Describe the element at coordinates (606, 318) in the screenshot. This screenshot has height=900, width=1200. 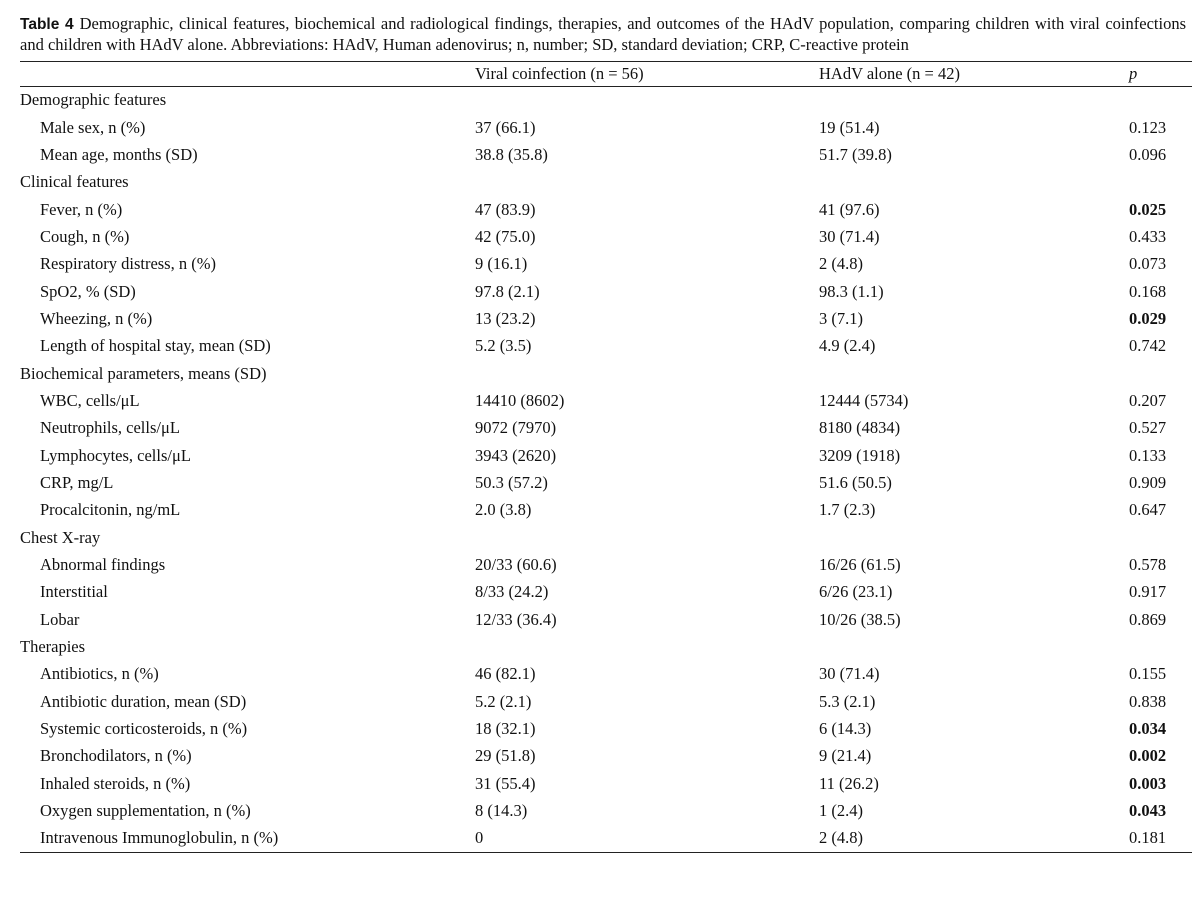
I see `table-row: Wheezing, n (%) 13 (23.2) 3 (7.1) 0.029` at that location.